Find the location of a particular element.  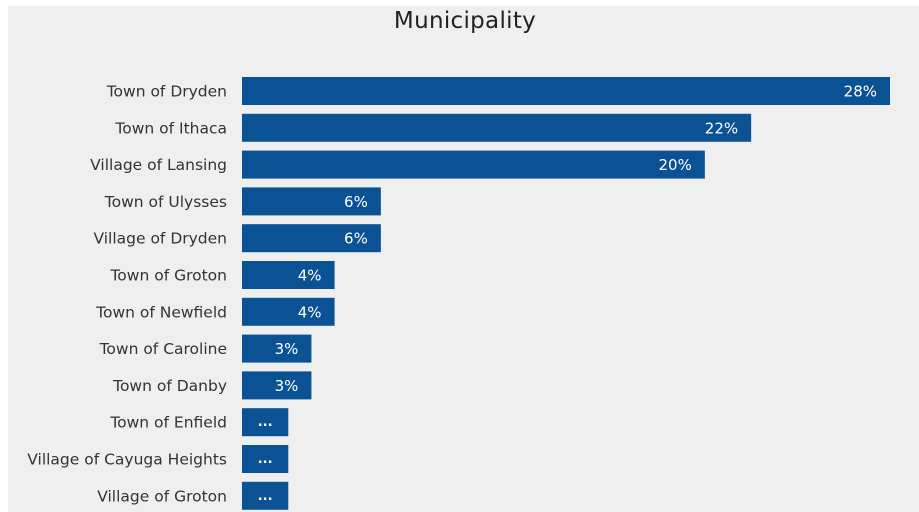

data-label: 28% is located at coordinates (860, 92).